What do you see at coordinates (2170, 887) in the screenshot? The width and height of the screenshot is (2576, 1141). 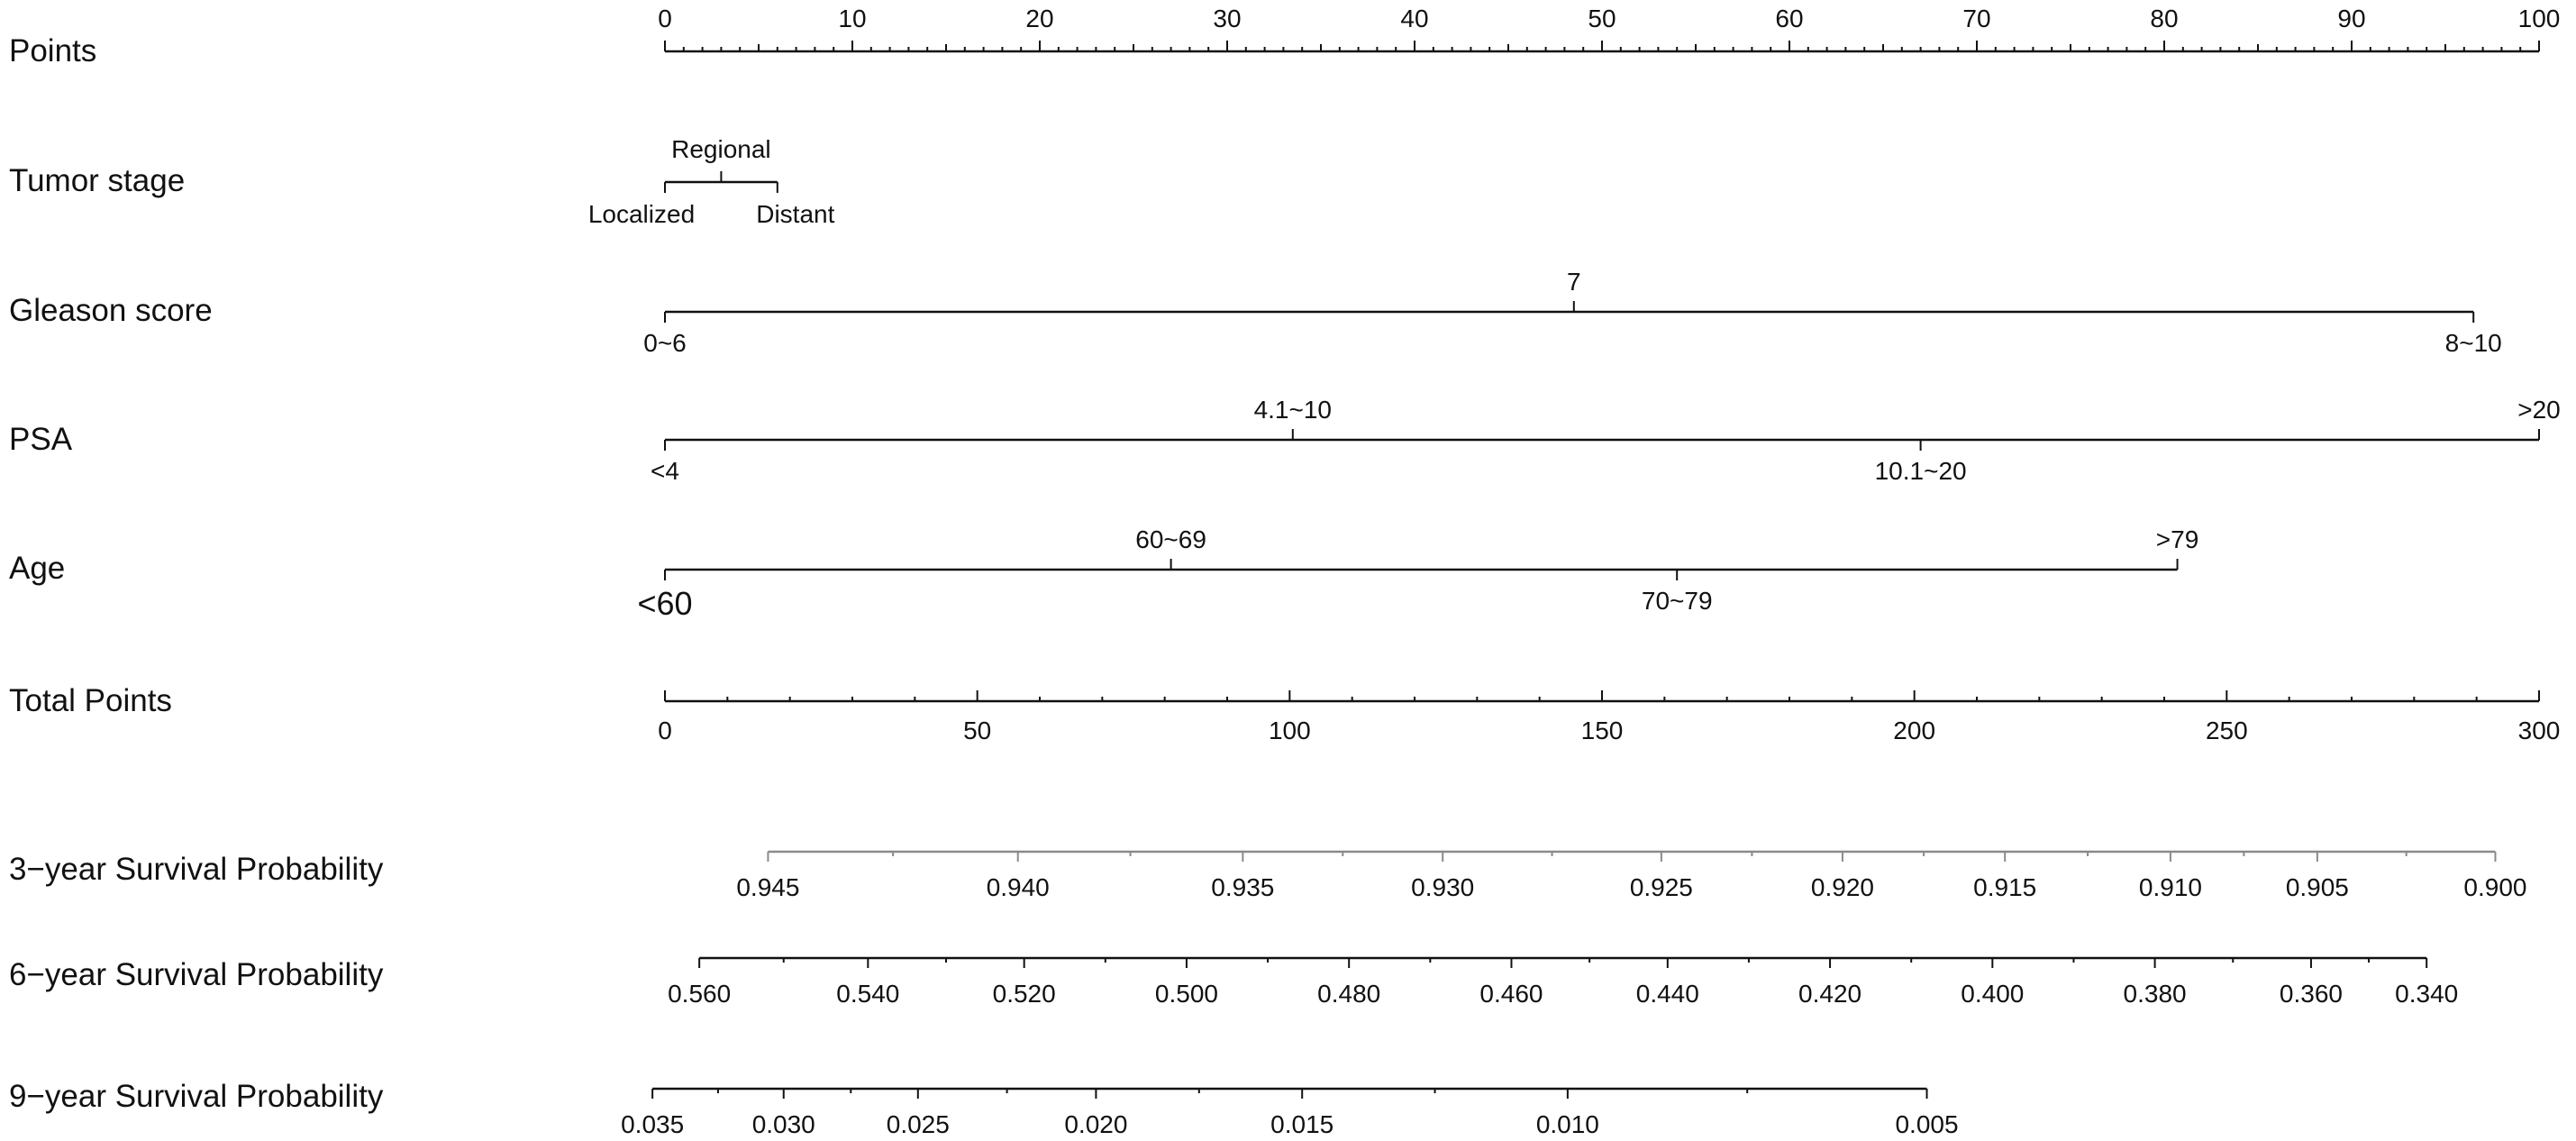 I see `survival-3y-tick-label: 0.910` at bounding box center [2170, 887].